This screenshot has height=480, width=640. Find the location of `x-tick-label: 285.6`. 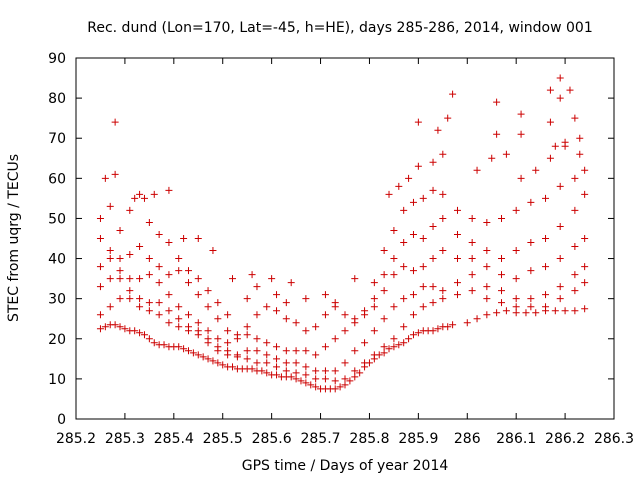

x-tick-label: 285.6 is located at coordinates (272, 439).